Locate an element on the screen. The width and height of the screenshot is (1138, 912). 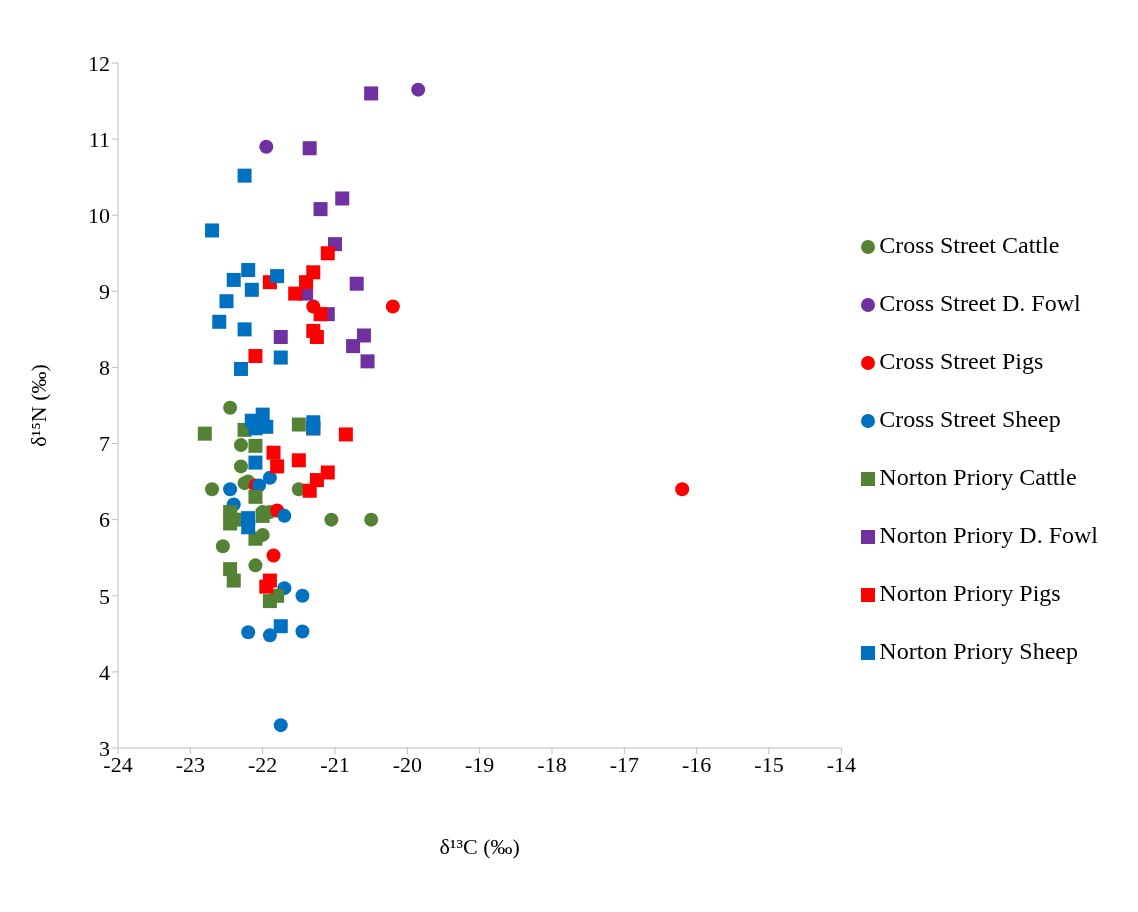
x-tick-label: -18 is located at coordinates (552, 764).